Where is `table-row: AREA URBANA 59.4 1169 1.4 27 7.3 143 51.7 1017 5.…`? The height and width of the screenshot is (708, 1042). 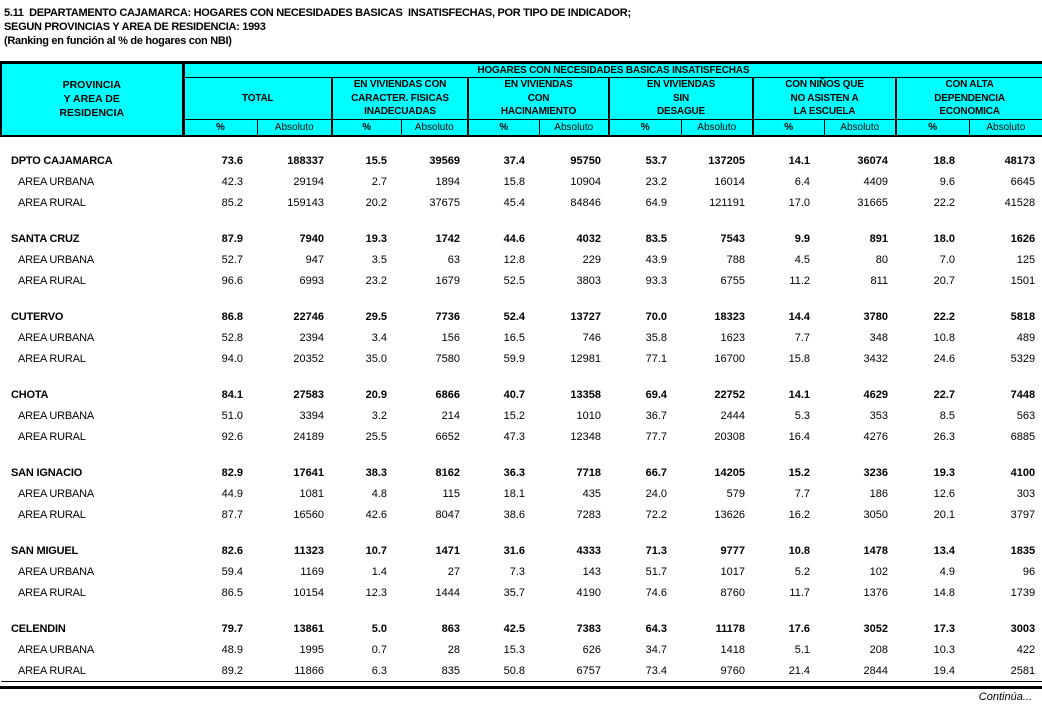
table-row: AREA URBANA 59.4 1169 1.4 27 7.3 143 51.7 1017 5.… is located at coordinates (521, 572).